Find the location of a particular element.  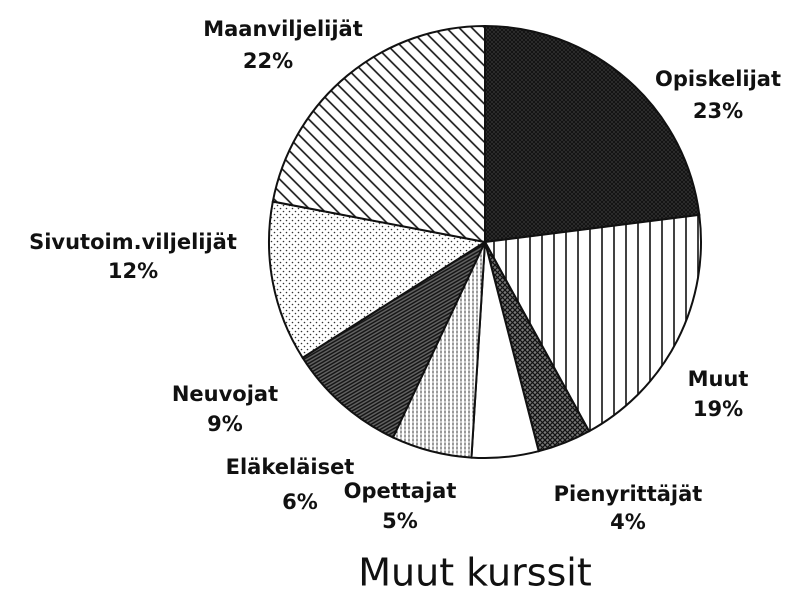

slice-label: Sivutoim.viljelijät is located at coordinates (133, 242).